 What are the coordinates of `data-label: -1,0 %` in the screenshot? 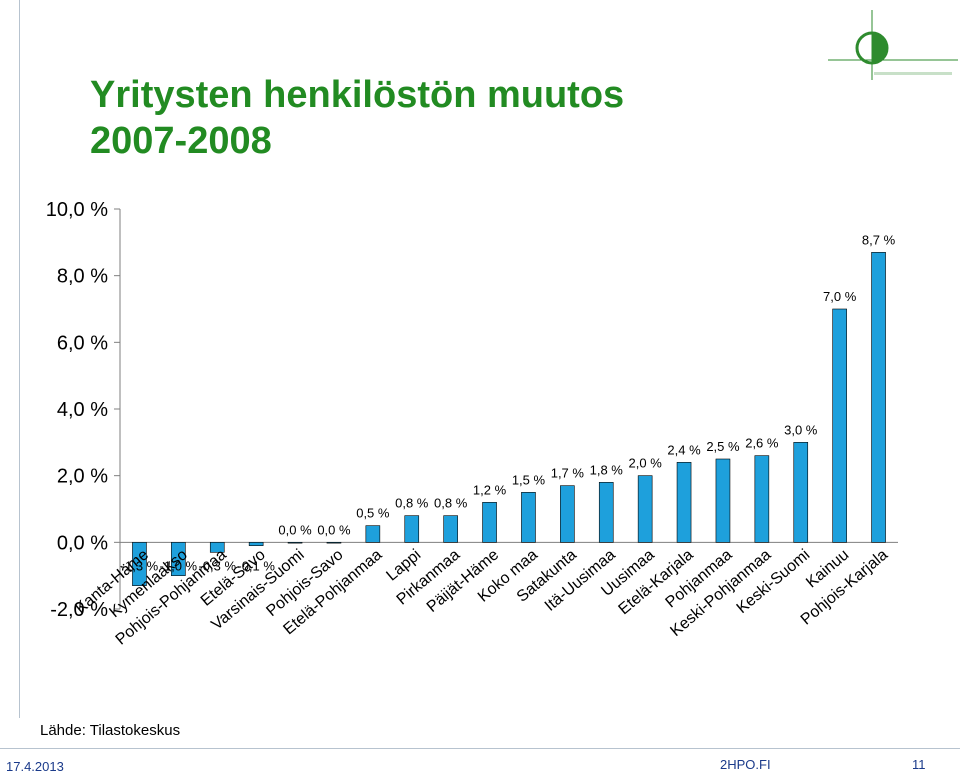 It's located at (179, 565).